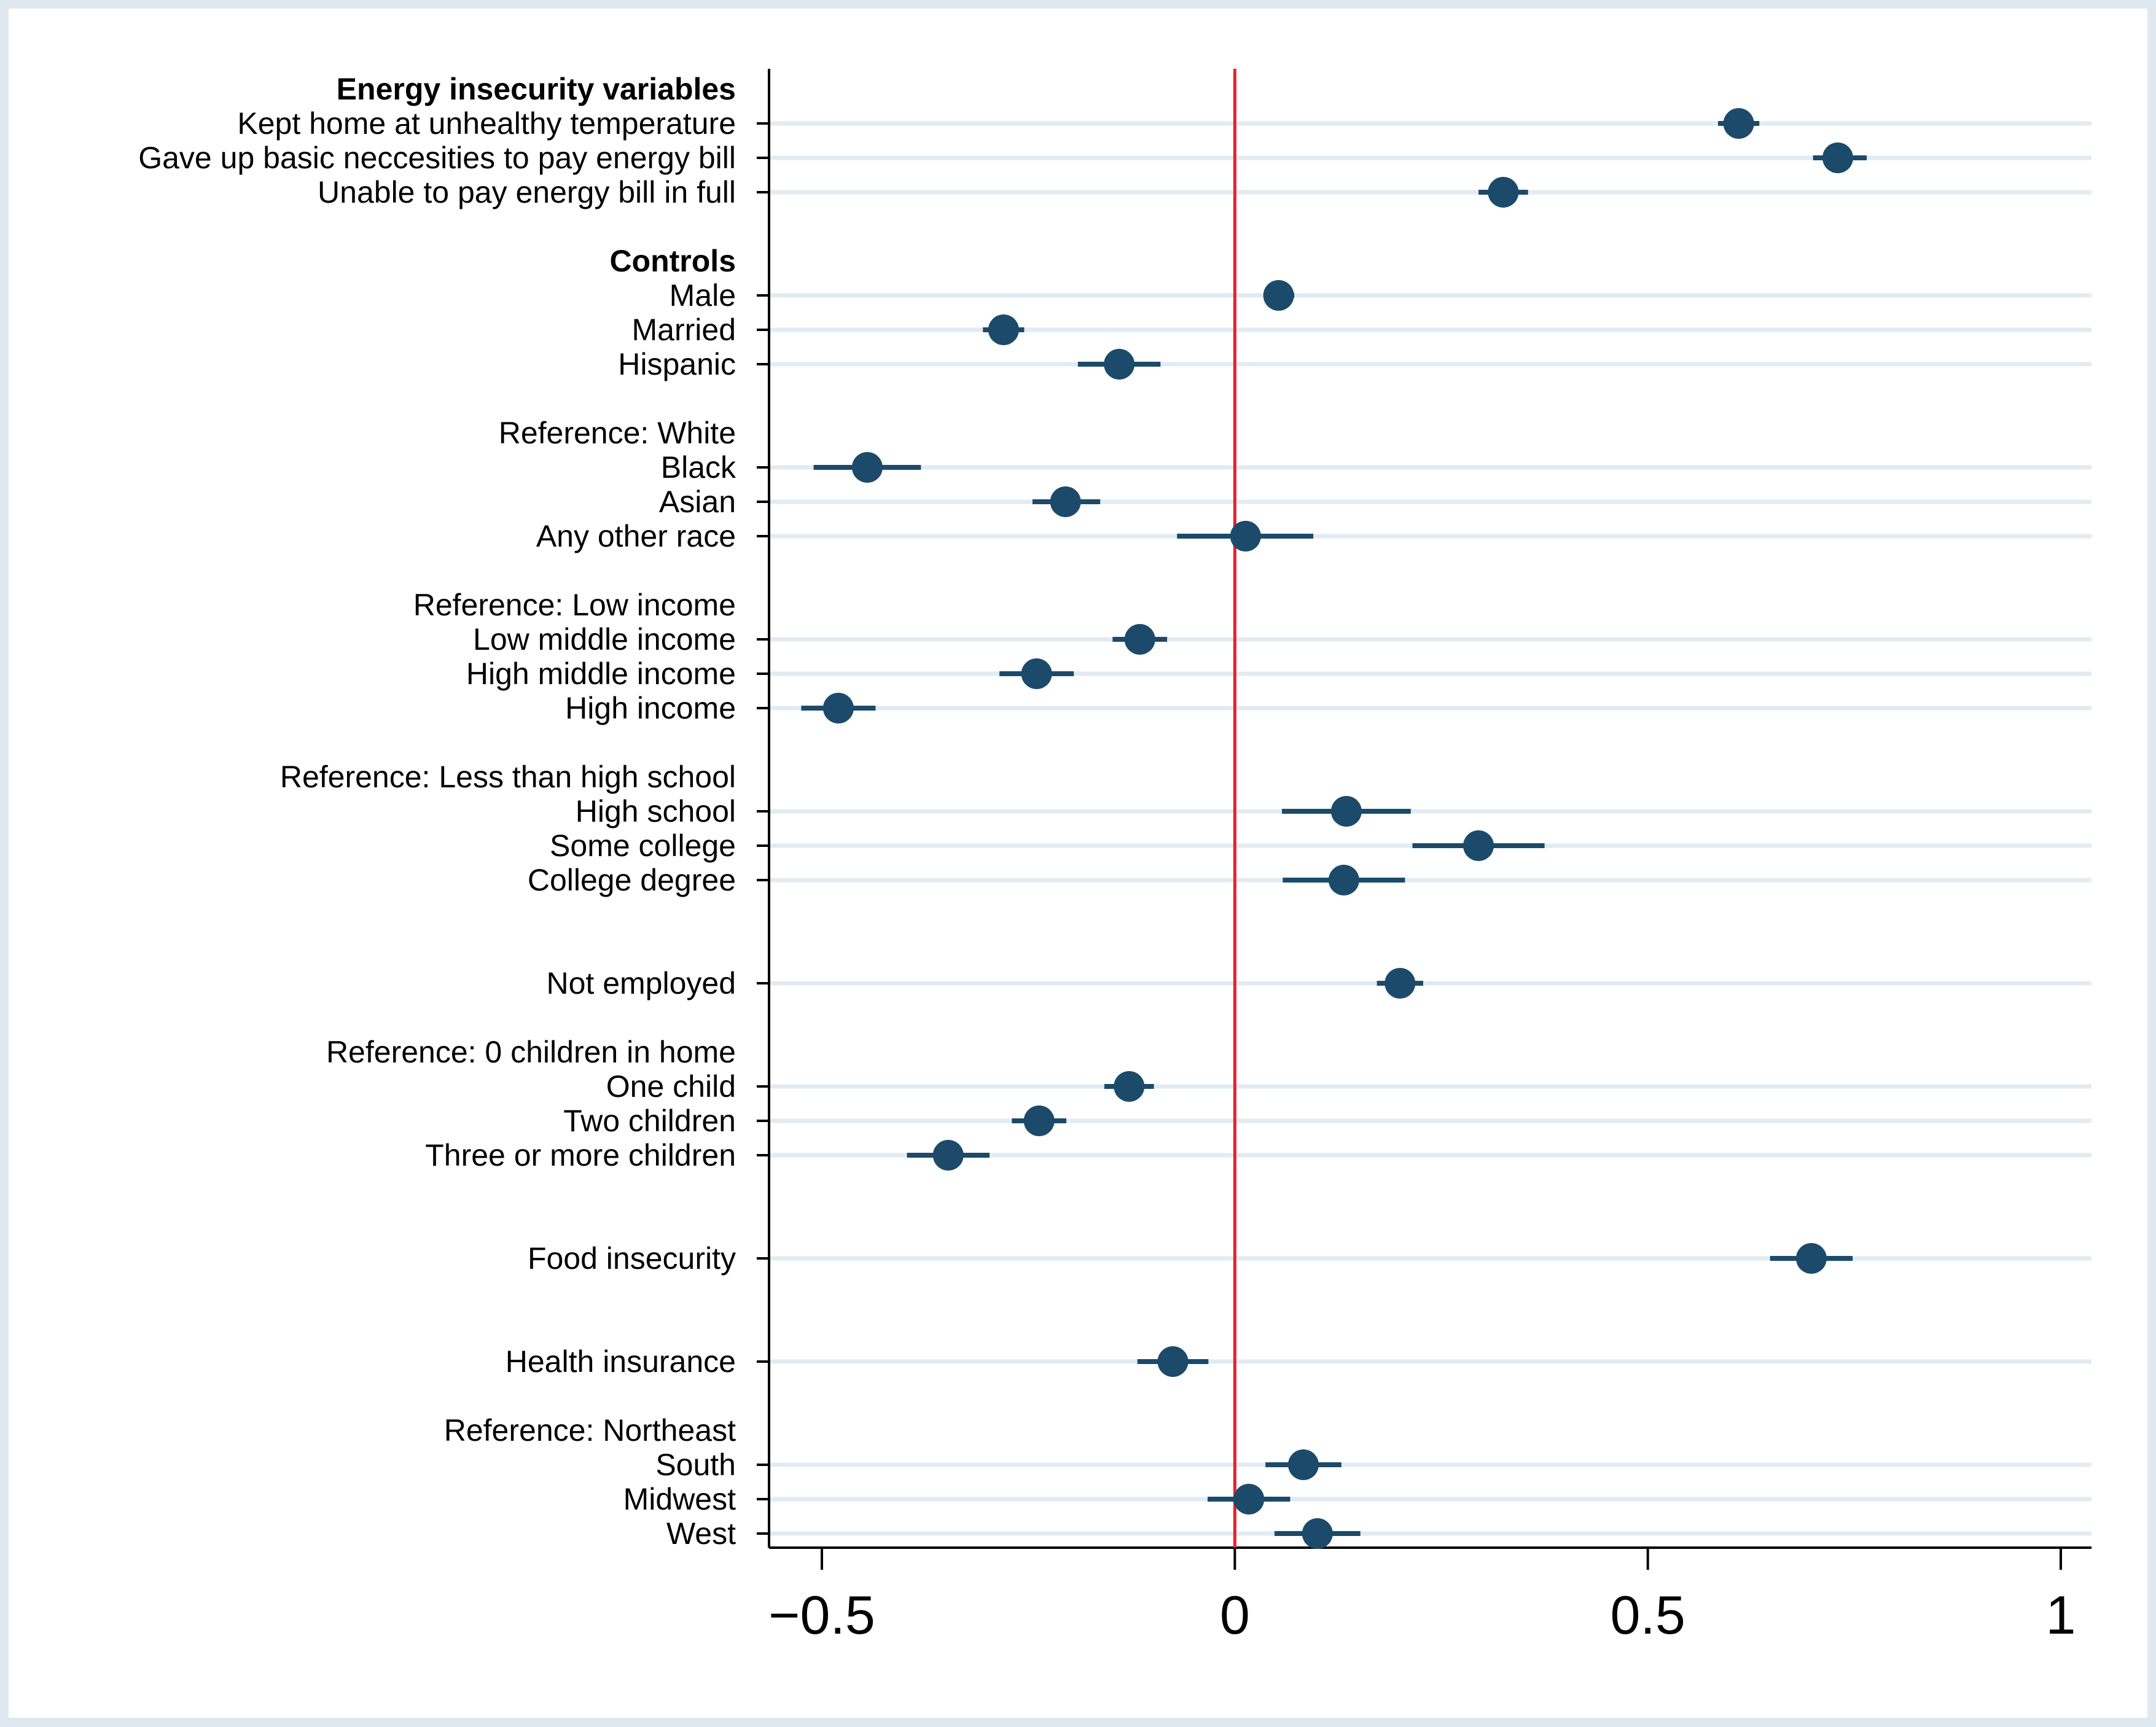  I want to click on group-header-label: Reference: Low income, so click(574, 605).